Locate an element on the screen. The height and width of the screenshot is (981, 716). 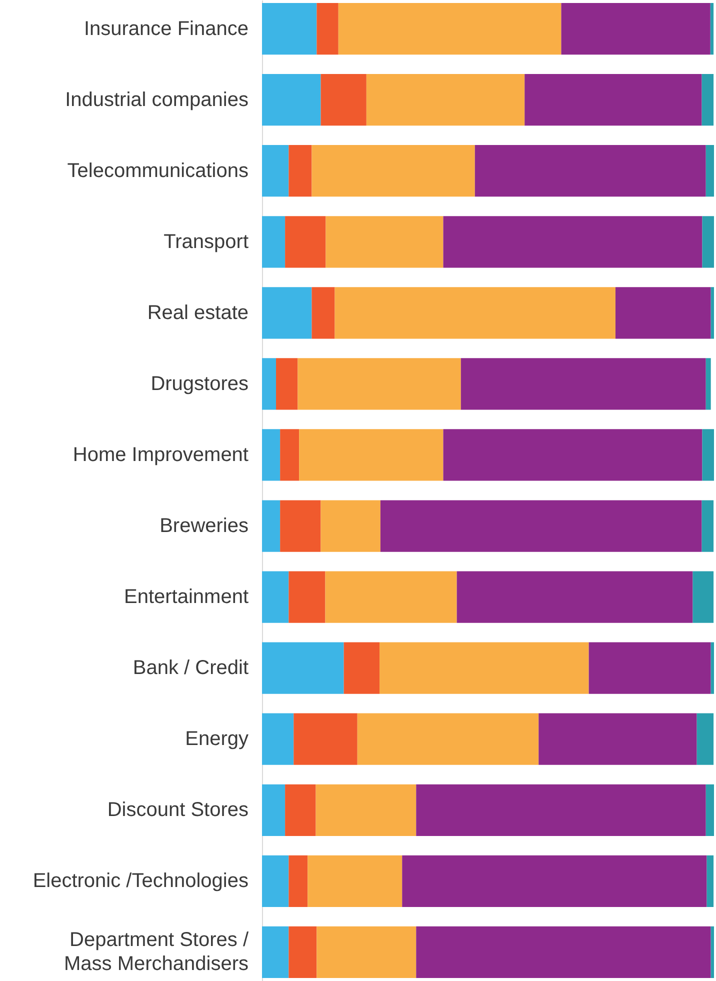
y-tick-label: Transport is located at coordinates (206, 241).